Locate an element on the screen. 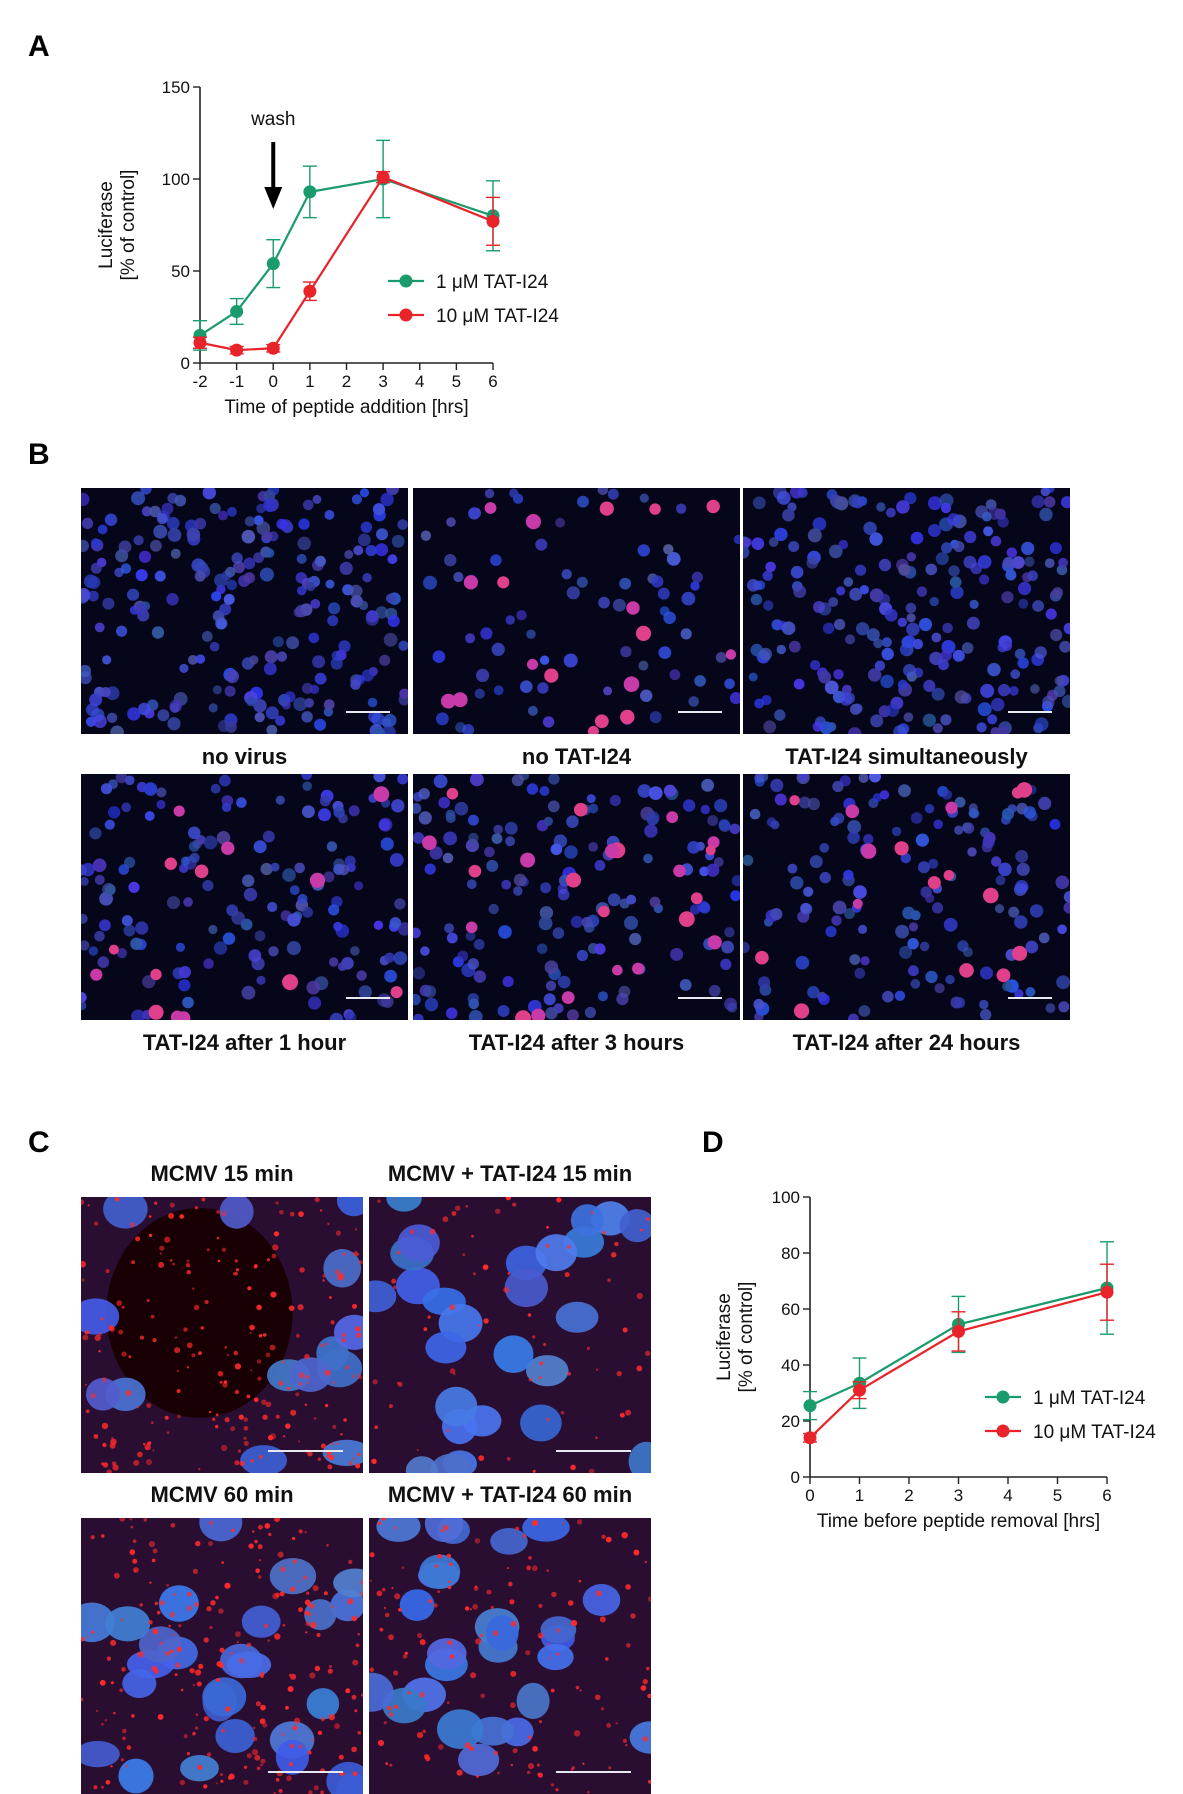 Image resolution: width=1183 pixels, height=1794 pixels. y-tick-label: 20 is located at coordinates (790, 1421).